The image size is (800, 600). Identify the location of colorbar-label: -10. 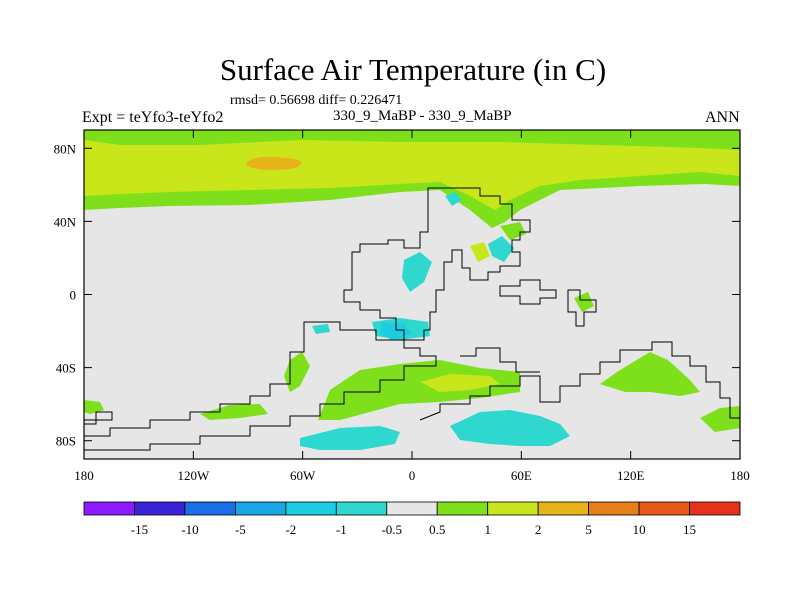
(189, 529).